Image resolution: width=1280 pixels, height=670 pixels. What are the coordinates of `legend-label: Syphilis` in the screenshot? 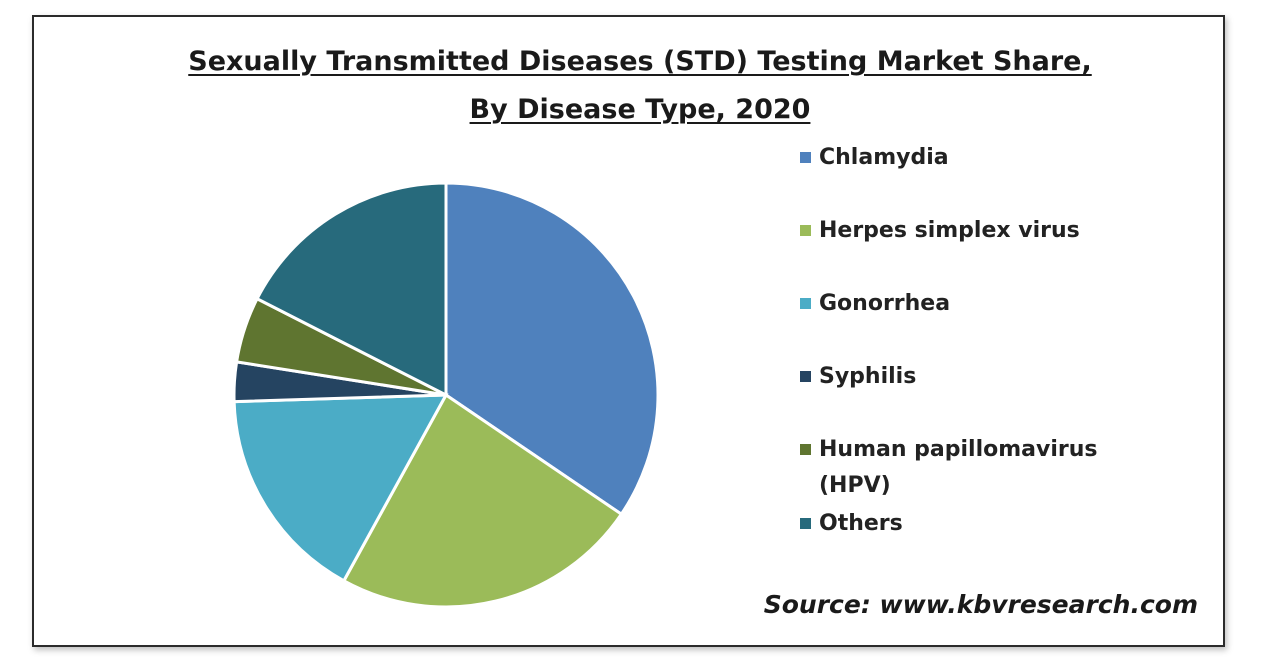 It's located at (868, 376).